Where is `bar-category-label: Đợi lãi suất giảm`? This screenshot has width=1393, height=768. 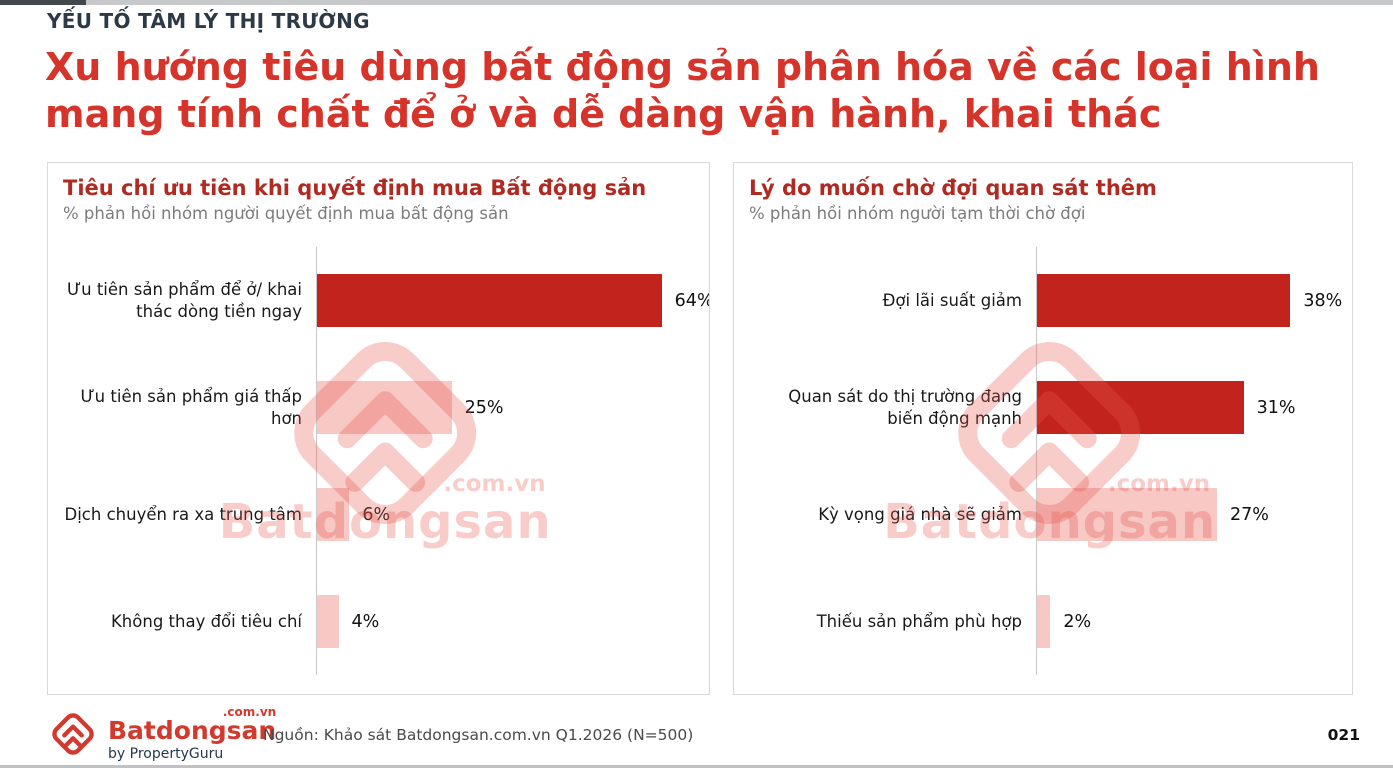 bar-category-label: Đợi lãi suất giảm is located at coordinates (952, 300).